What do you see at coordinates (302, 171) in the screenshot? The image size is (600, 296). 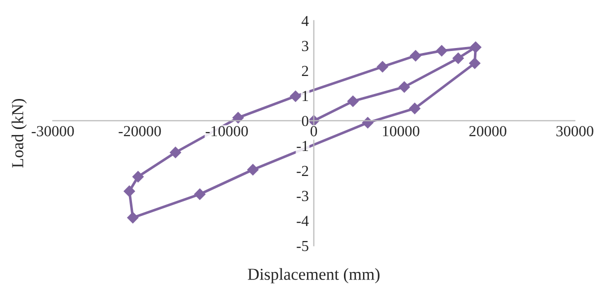 I see `y-tick-label: -2` at bounding box center [302, 171].